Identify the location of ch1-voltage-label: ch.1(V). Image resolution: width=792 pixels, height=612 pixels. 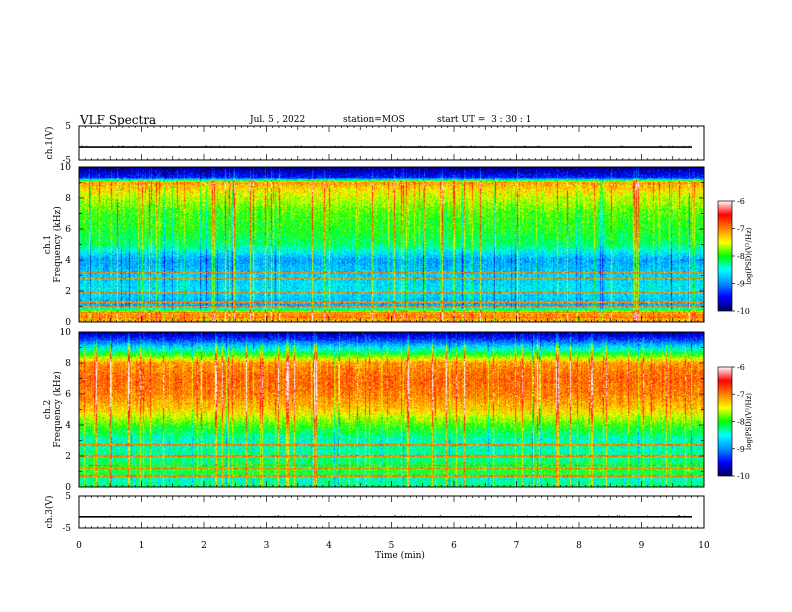
(49, 143).